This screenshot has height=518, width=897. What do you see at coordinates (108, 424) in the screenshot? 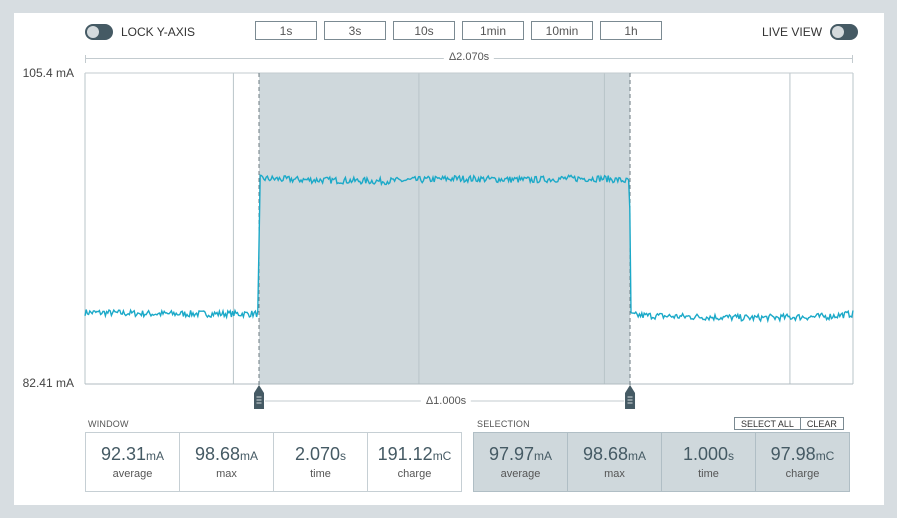
I see `window-stats-title: WINDOW` at bounding box center [108, 424].